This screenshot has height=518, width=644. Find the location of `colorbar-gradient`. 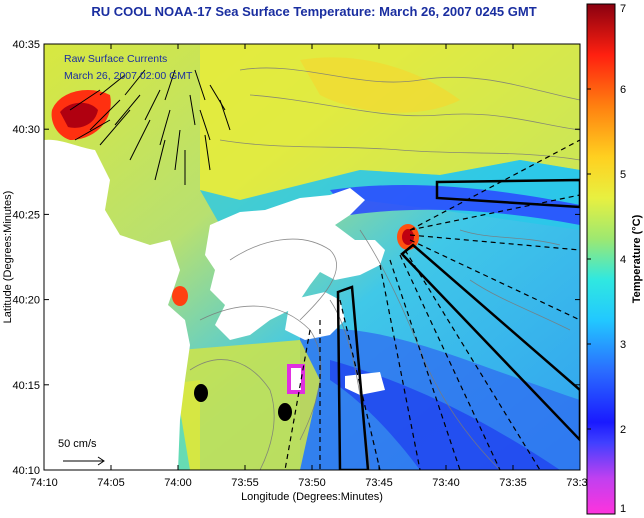

colorbar-gradient is located at coordinates (601, 259).